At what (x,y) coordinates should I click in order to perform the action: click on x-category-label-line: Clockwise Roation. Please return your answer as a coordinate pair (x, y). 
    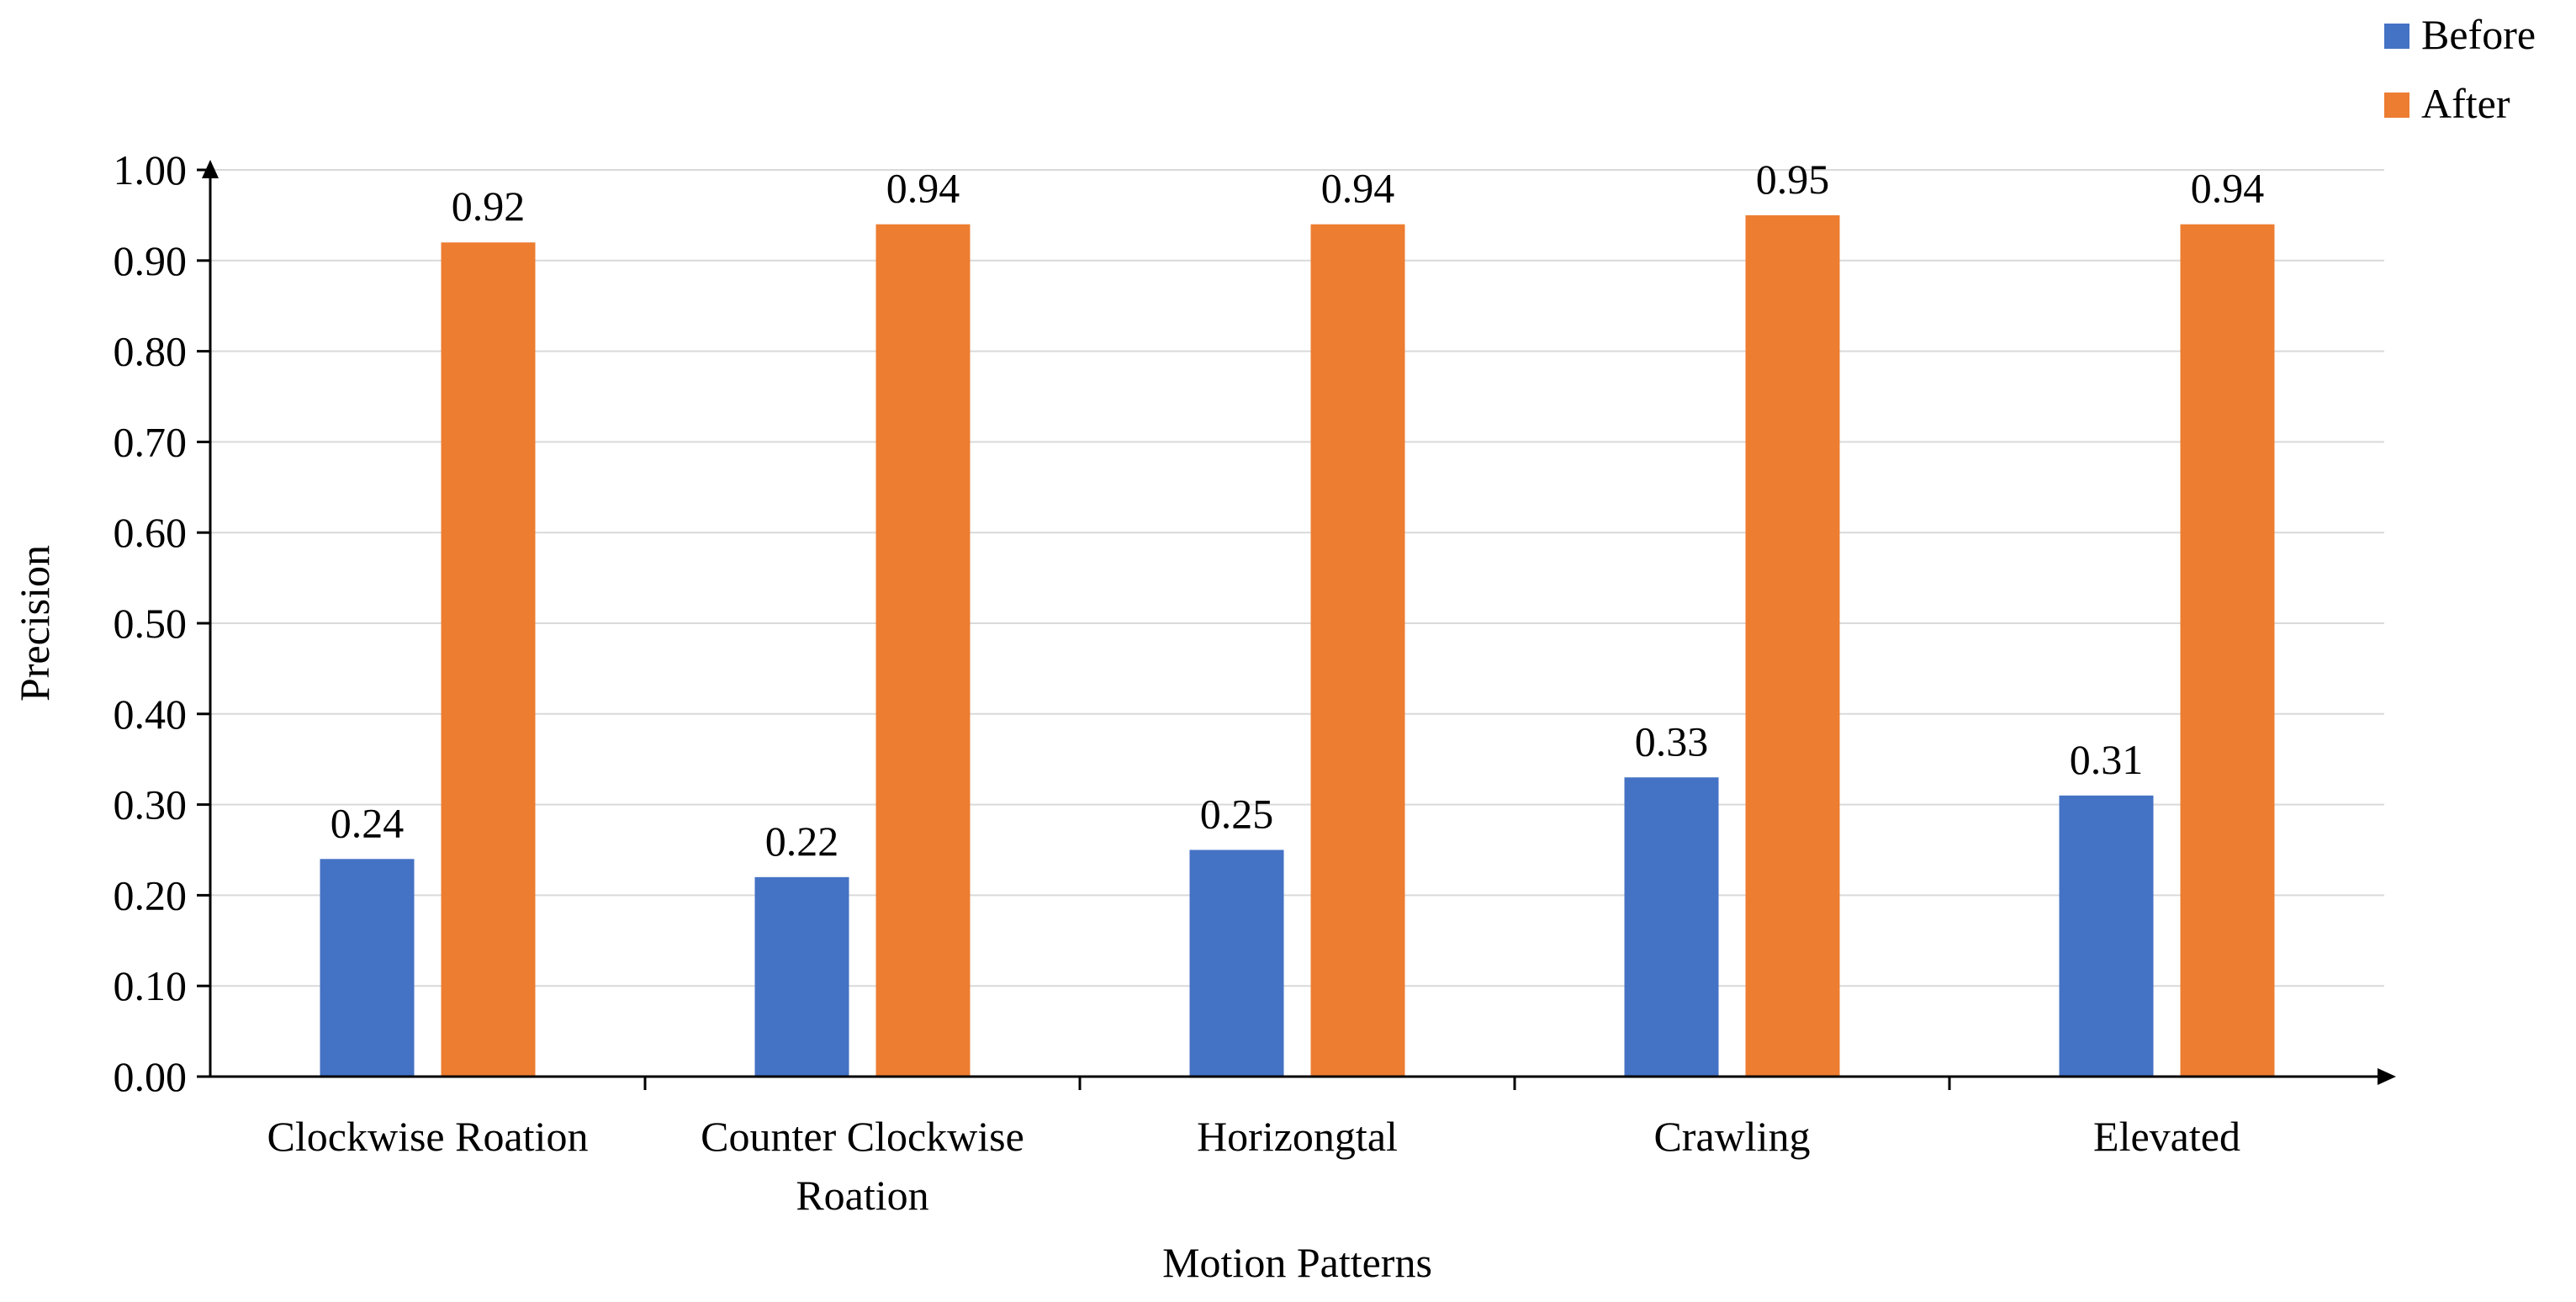
    Looking at the image, I should click on (428, 1136).